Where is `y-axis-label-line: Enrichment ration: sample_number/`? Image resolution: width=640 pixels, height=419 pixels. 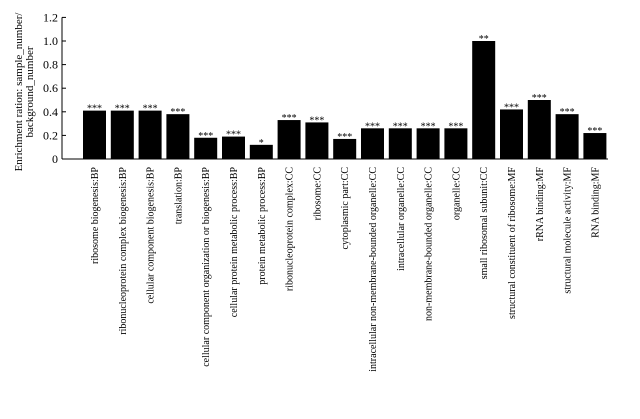 y-axis-label-line: Enrichment ration: sample_number/ is located at coordinates (19, 92).